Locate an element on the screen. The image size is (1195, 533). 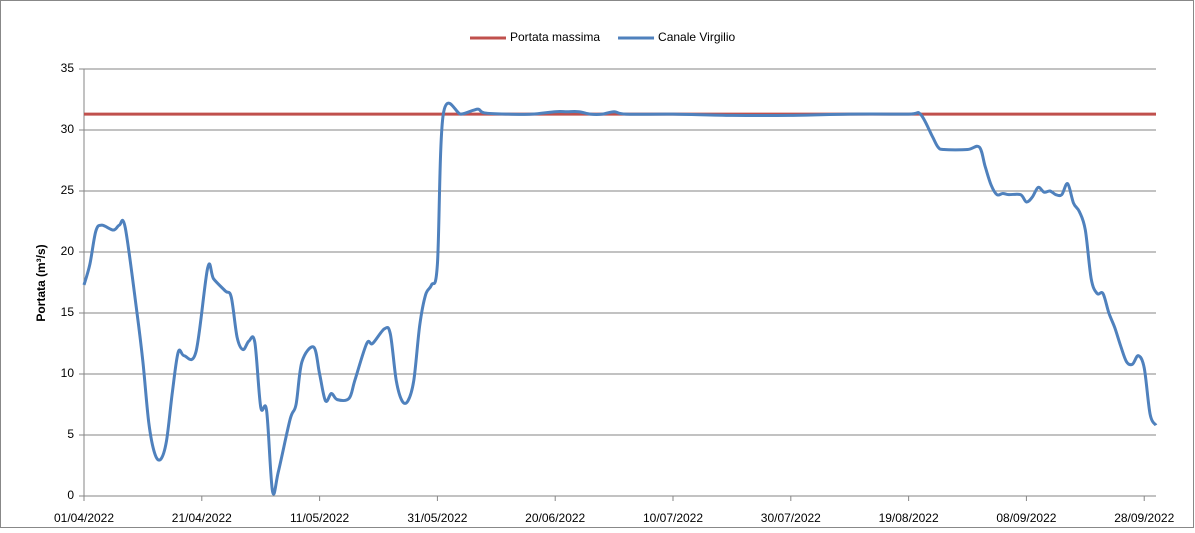
x-tick-label: 01/04/2022 is located at coordinates (84, 518).